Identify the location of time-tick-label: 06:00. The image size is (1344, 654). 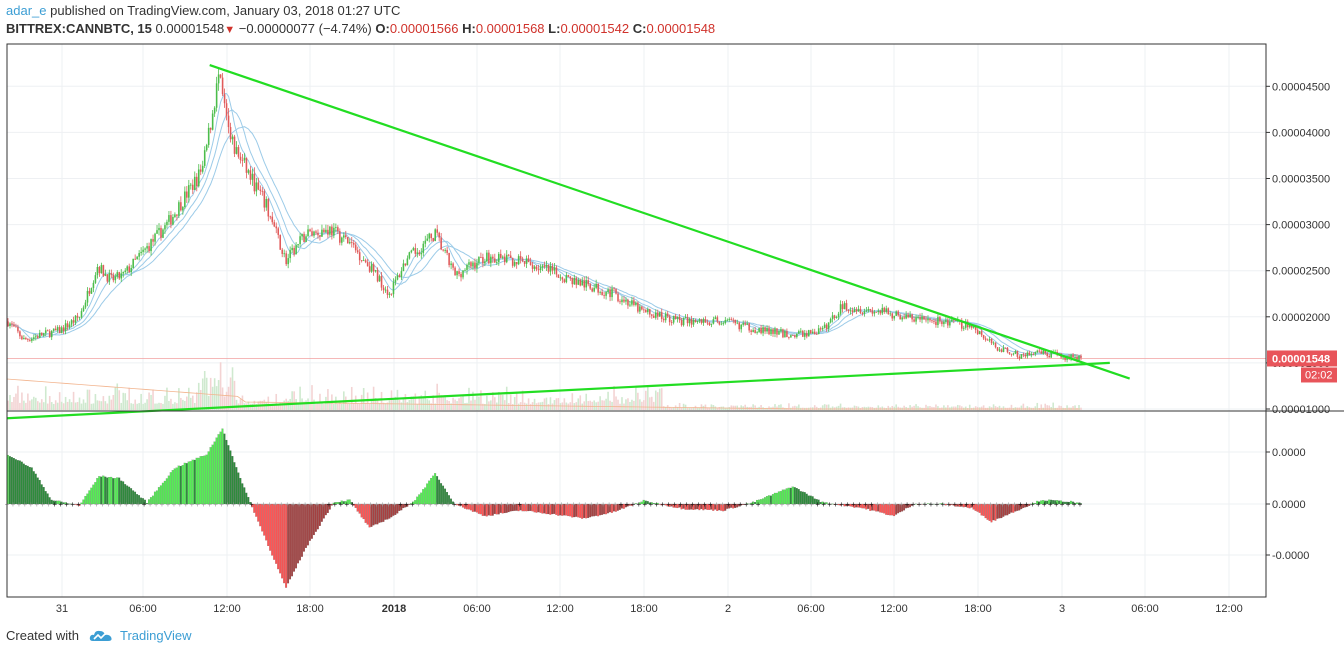
(477, 609).